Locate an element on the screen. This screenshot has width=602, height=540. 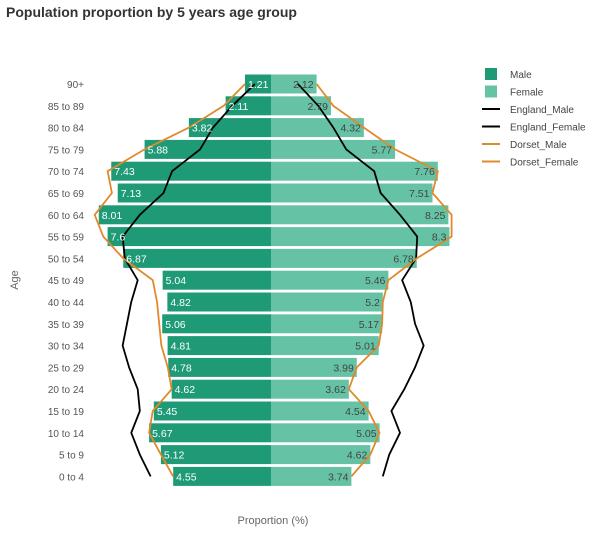
data-label: 6.78 is located at coordinates (403, 259).